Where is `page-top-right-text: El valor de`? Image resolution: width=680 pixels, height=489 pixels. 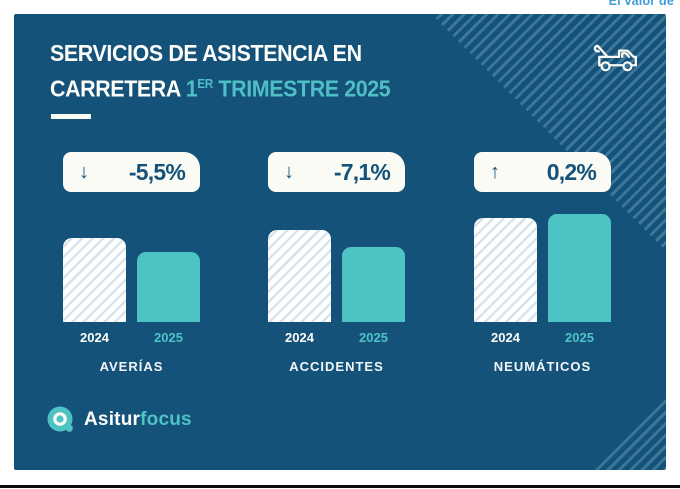
page-top-right-text: El valor de is located at coordinates (641, 4).